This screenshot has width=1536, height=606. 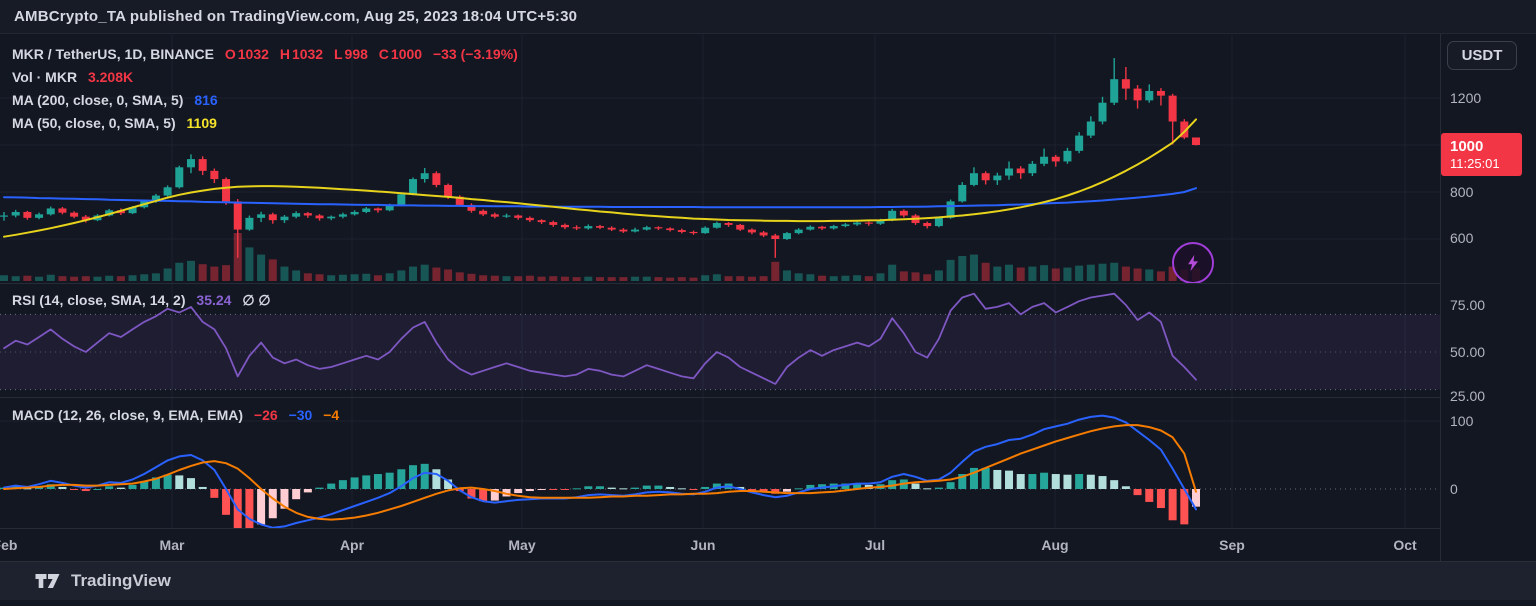 What do you see at coordinates (9, 545) in the screenshot?
I see `time-axis-label-feb: Feb` at bounding box center [9, 545].